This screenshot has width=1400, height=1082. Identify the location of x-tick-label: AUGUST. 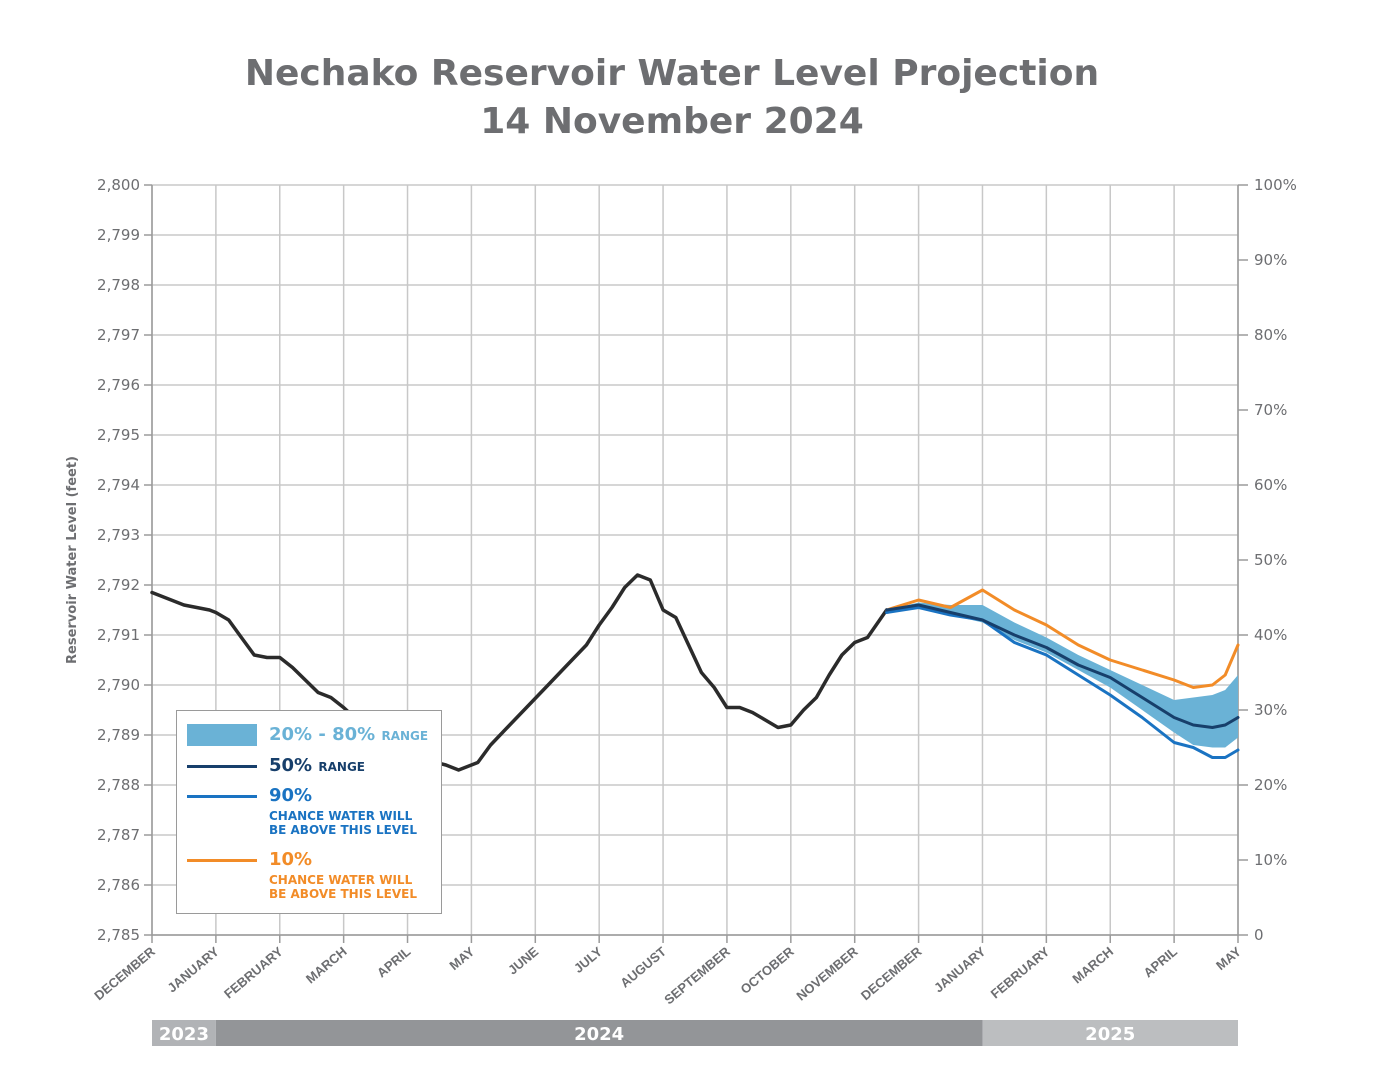
(643, 967).